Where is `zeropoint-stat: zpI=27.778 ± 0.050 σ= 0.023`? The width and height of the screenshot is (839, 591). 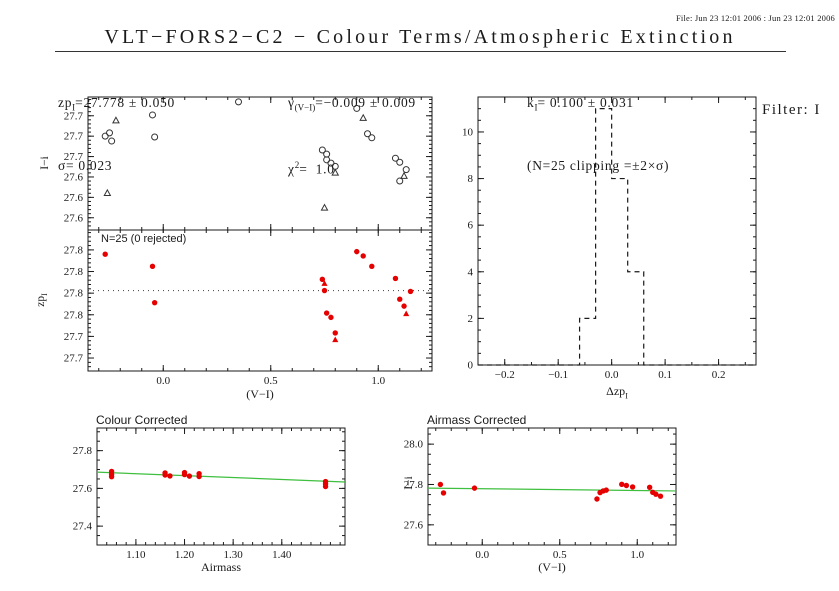 zeropoint-stat: zpI=27.778 ± 0.050 σ= 0.023 is located at coordinates (116, 134).